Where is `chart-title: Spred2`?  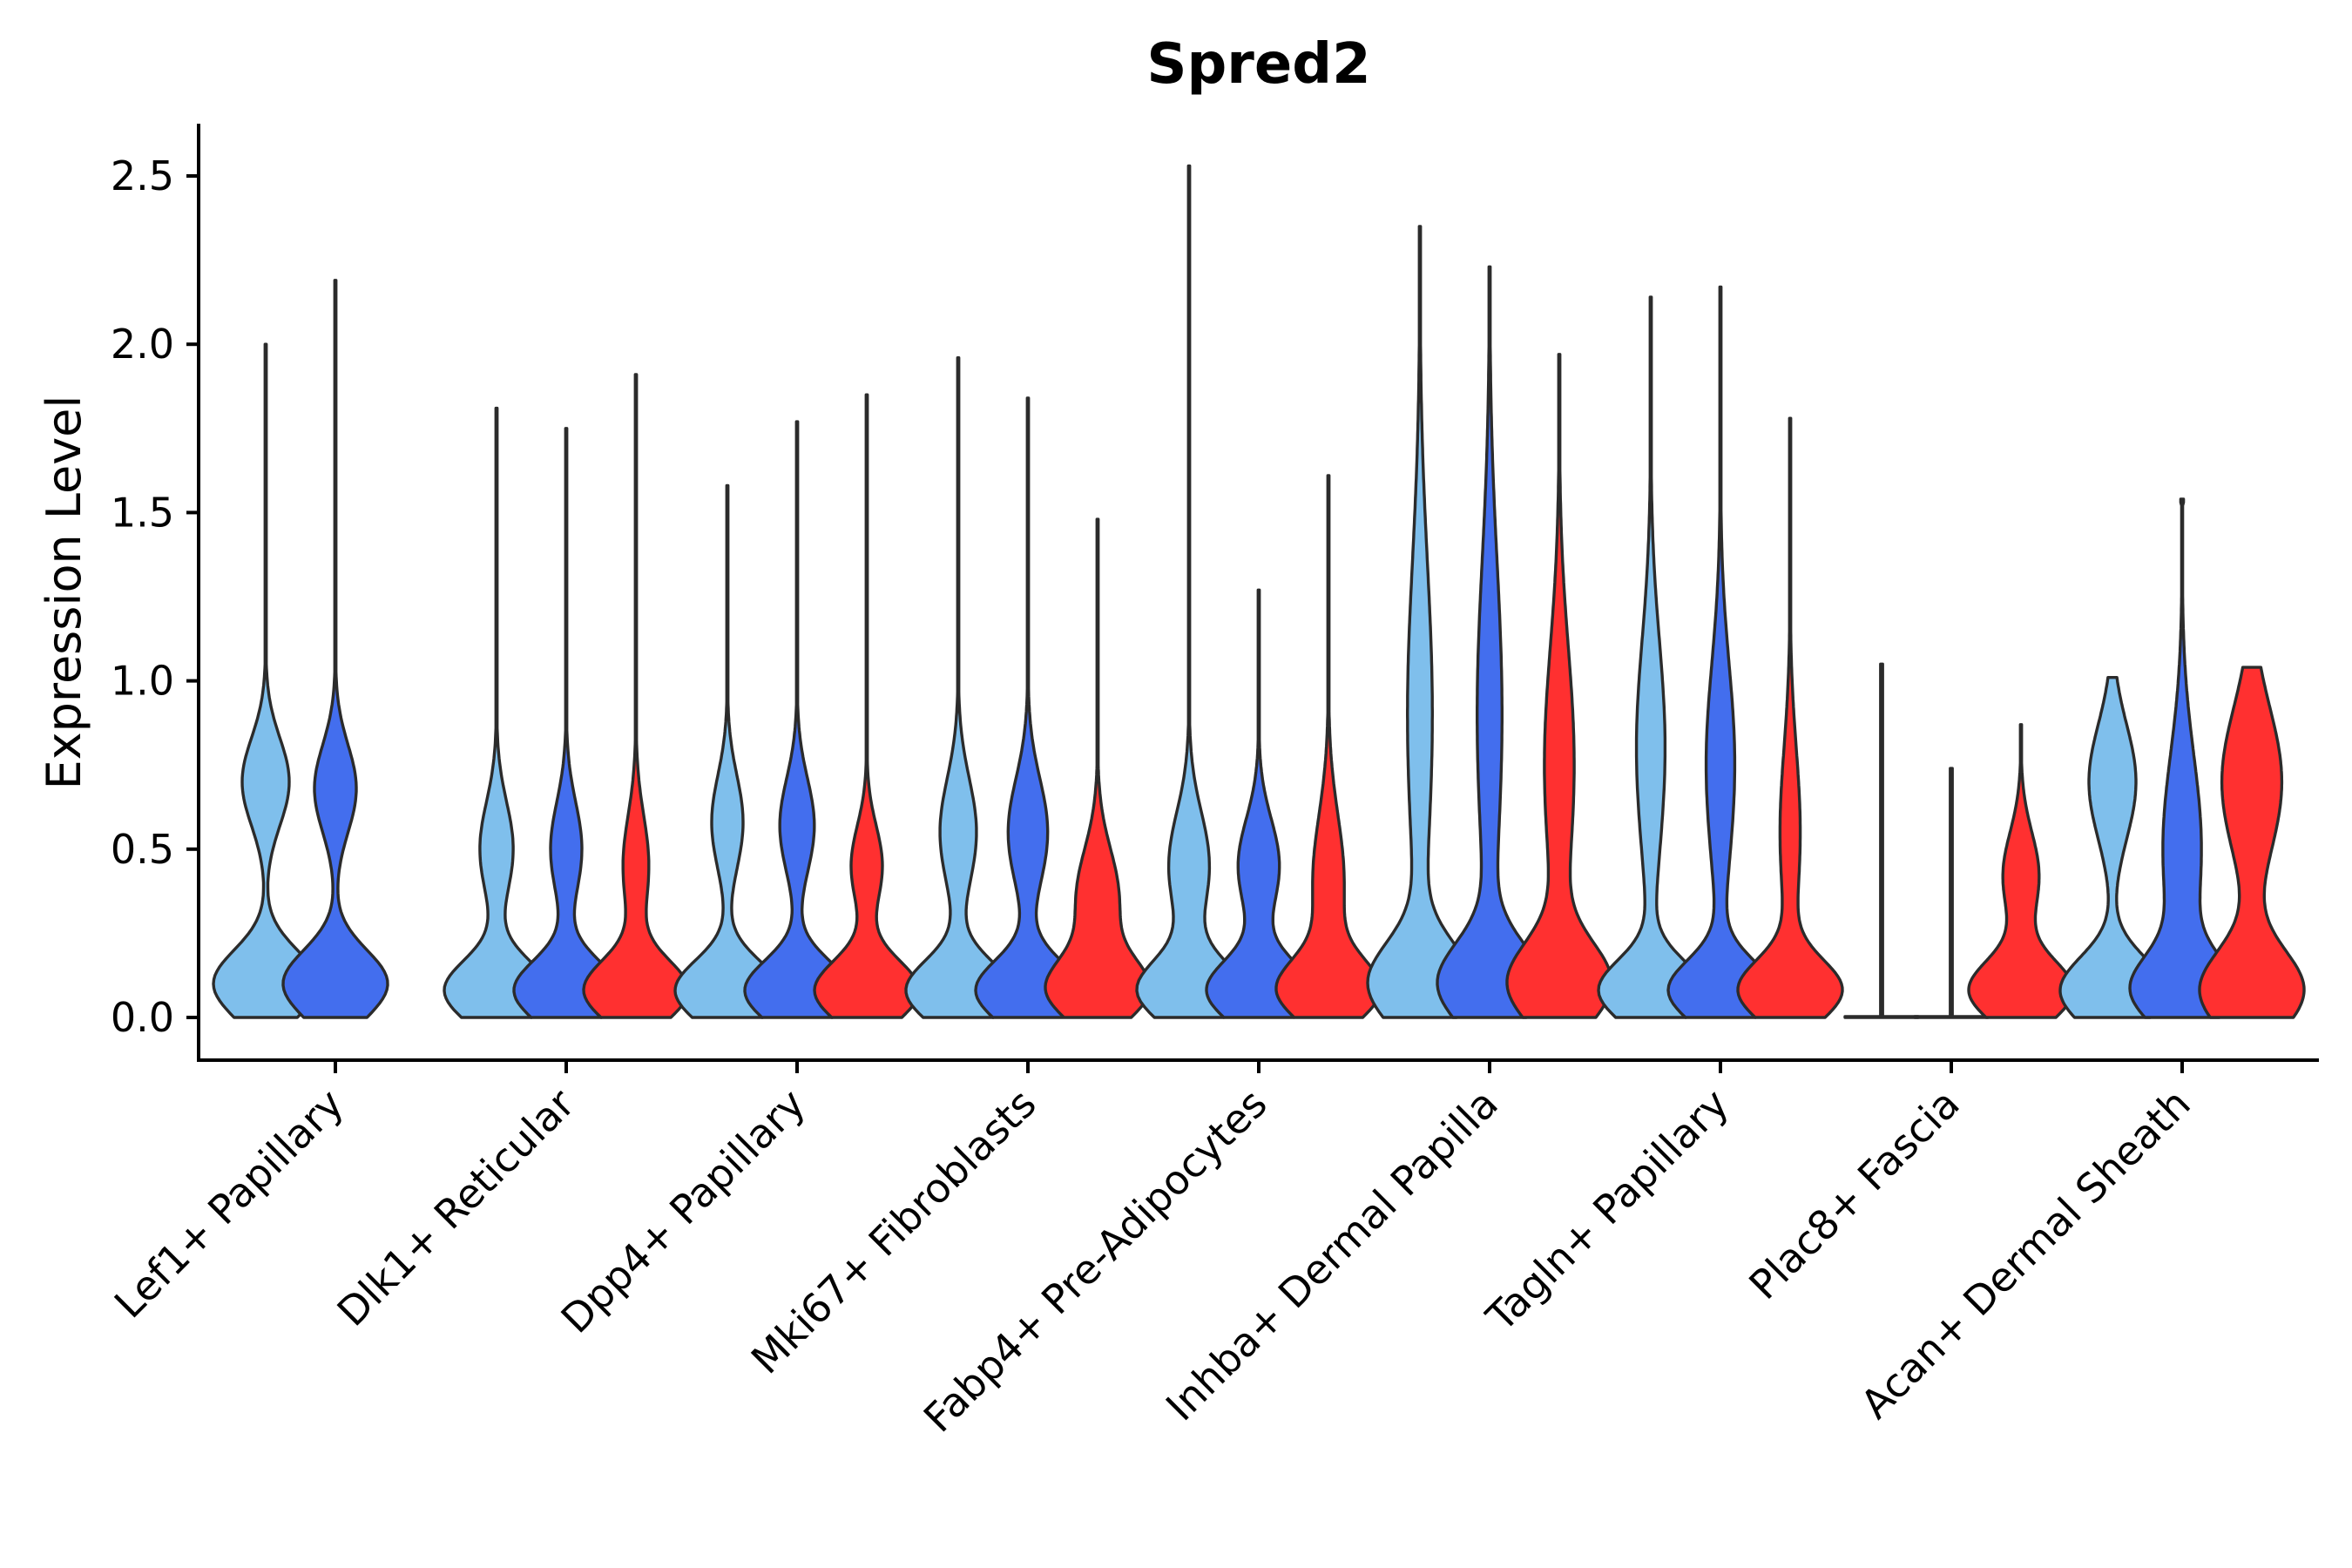
chart-title: Spred2 is located at coordinates (1258, 64).